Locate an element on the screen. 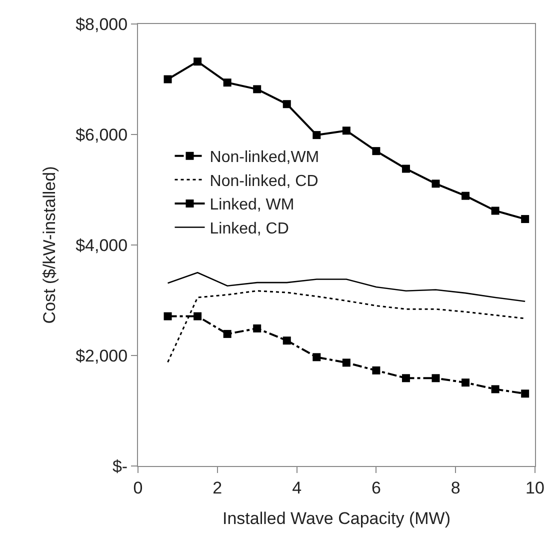 The height and width of the screenshot is (544, 556). y-tick-label: $2,000 is located at coordinates (102, 356).